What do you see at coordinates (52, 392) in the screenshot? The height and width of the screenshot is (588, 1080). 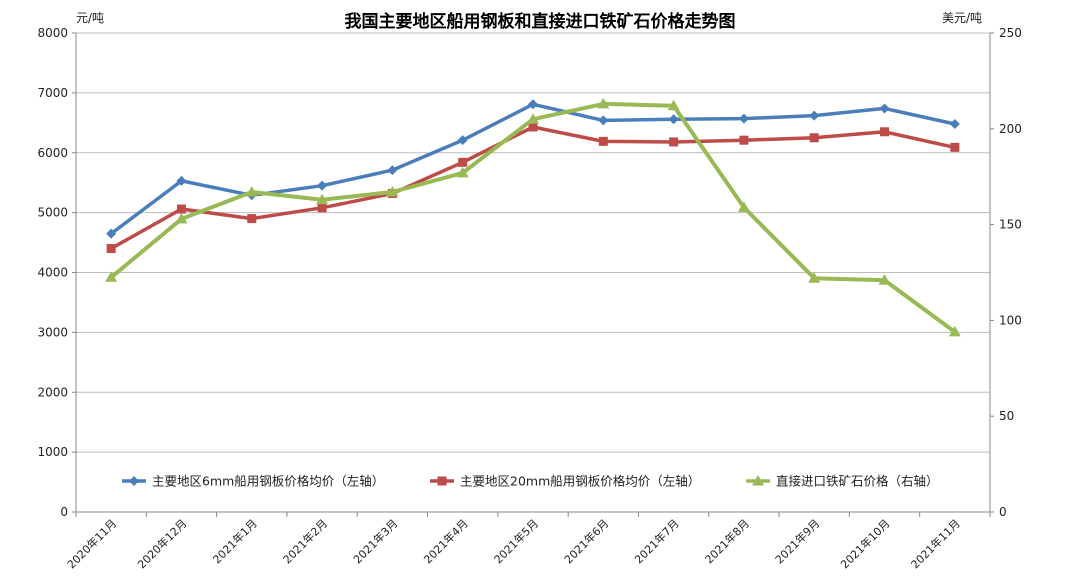 I see `left-tick-label: 2000` at bounding box center [52, 392].